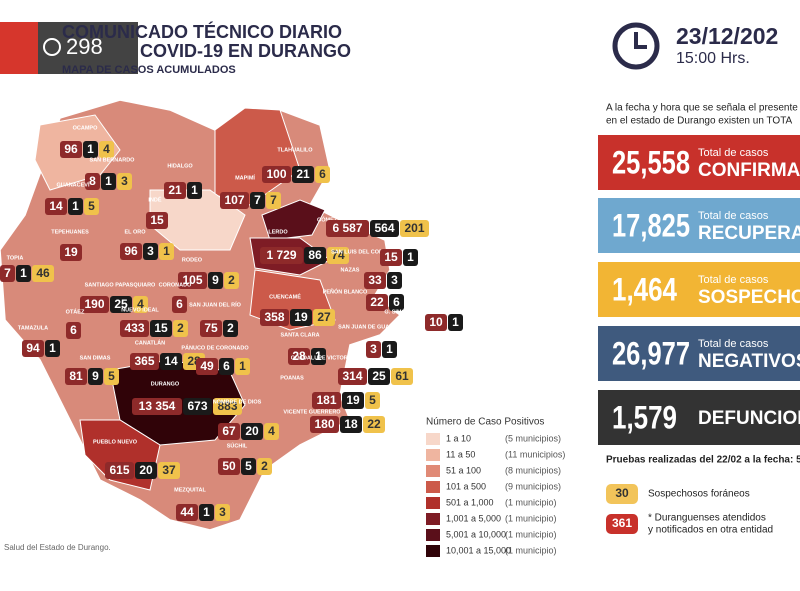 This screenshot has height=591, width=800. Describe the element at coordinates (88, 48) in the screenshot. I see `live-overlay` at that location.